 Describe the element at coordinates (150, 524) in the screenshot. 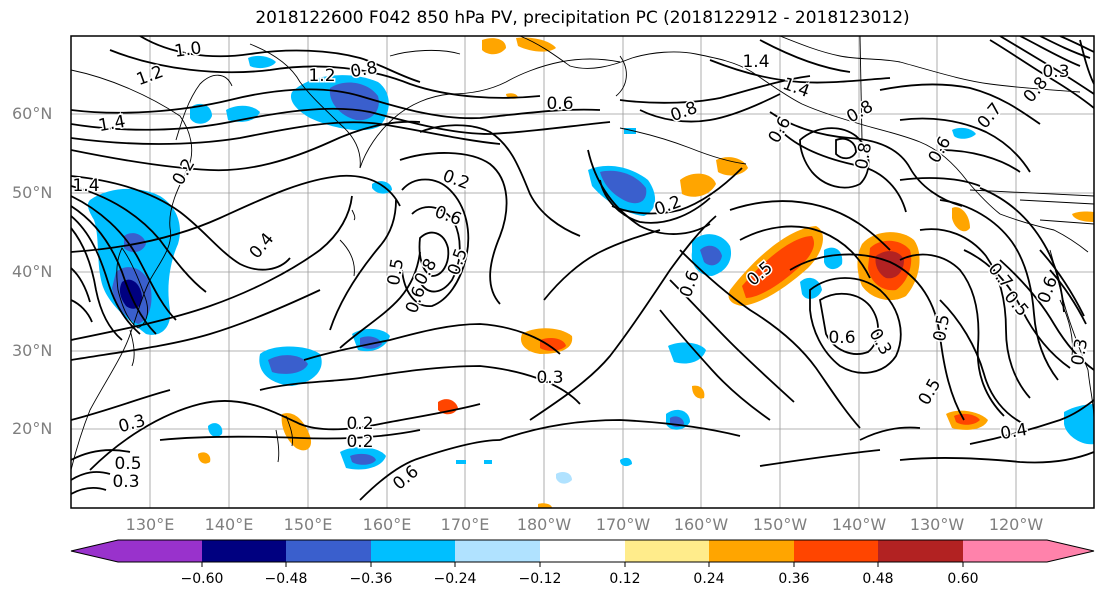

I see `lon-label-130e: 130°E` at that location.